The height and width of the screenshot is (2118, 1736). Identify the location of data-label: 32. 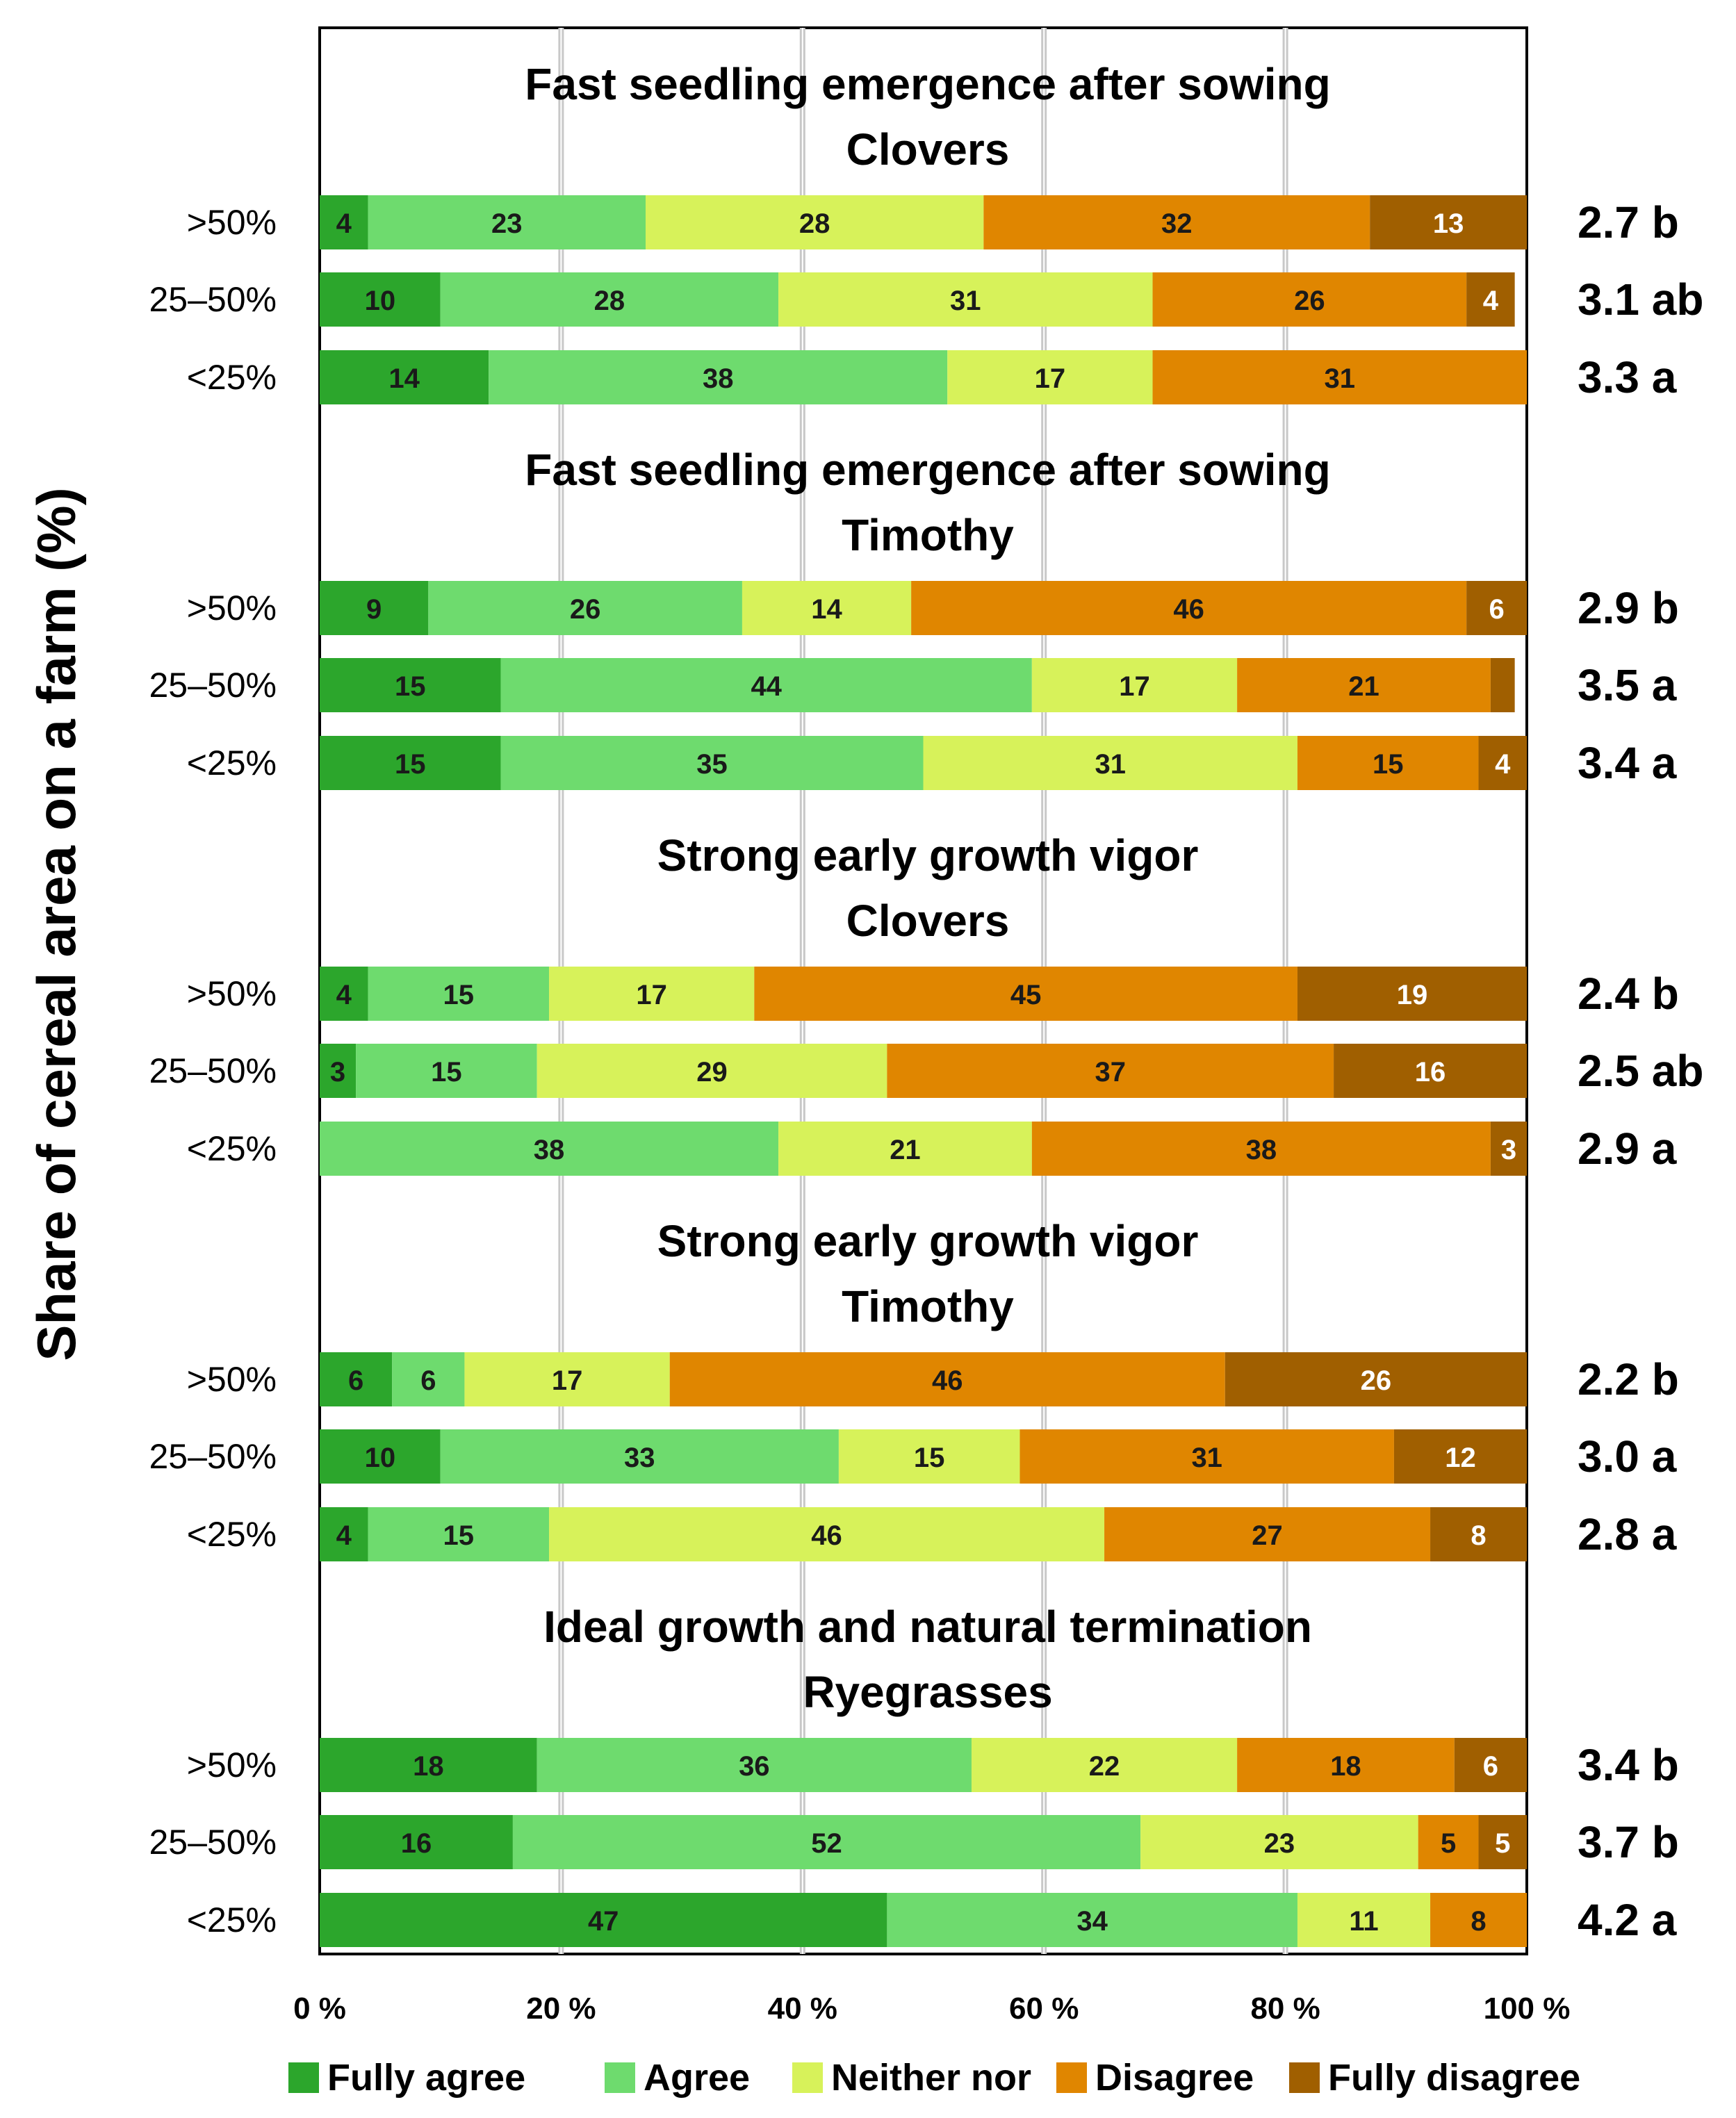
(1177, 224).